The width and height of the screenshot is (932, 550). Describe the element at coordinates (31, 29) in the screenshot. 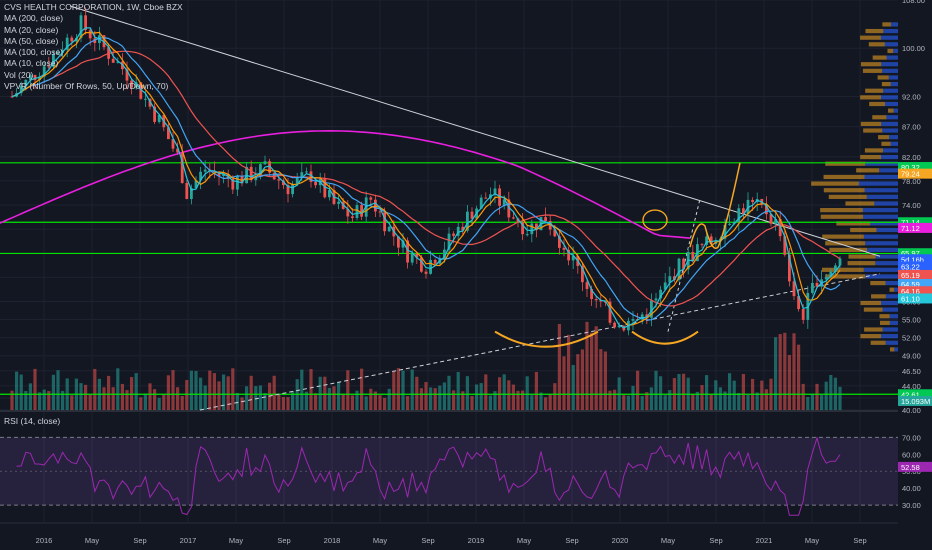

I see `legend-ma20: MA (20, close)` at that location.